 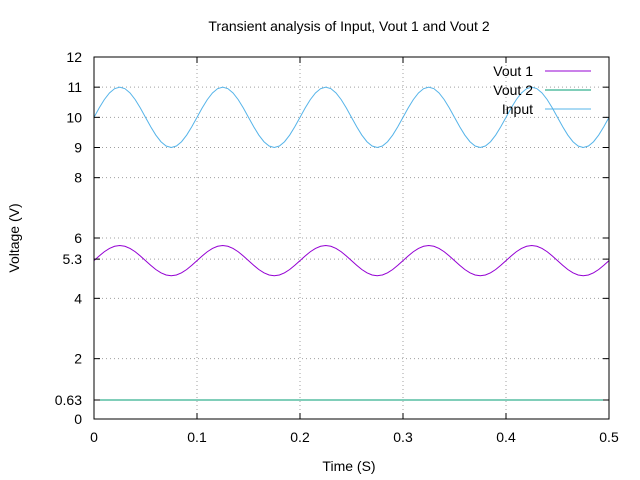 What do you see at coordinates (68, 400) in the screenshot?
I see `y-tick-label: 0.63` at bounding box center [68, 400].